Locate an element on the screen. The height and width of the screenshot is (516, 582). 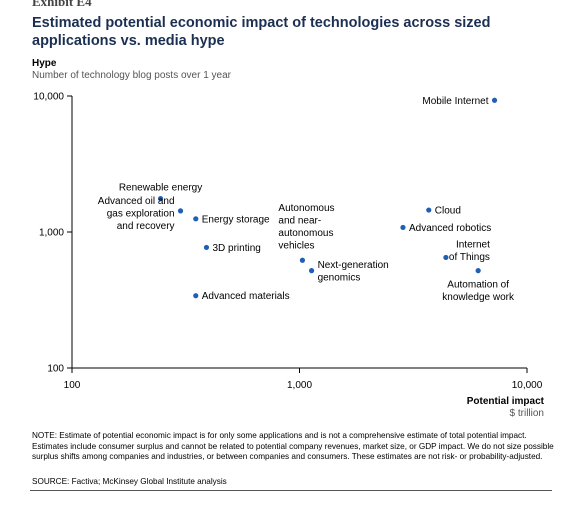
point-label: 3D printing is located at coordinates (236, 248).